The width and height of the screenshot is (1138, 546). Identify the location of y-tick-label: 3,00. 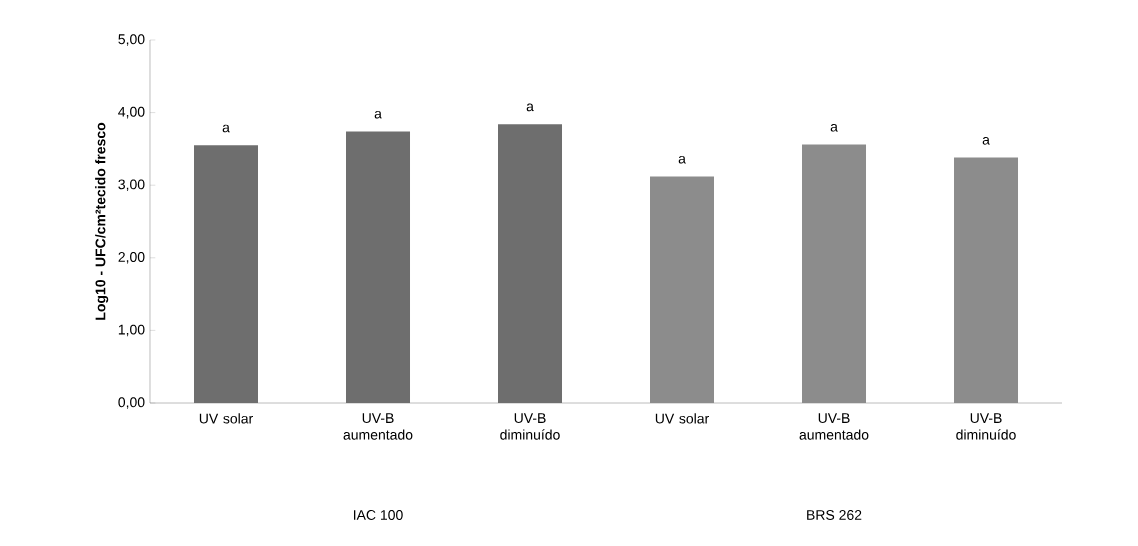
(131, 185).